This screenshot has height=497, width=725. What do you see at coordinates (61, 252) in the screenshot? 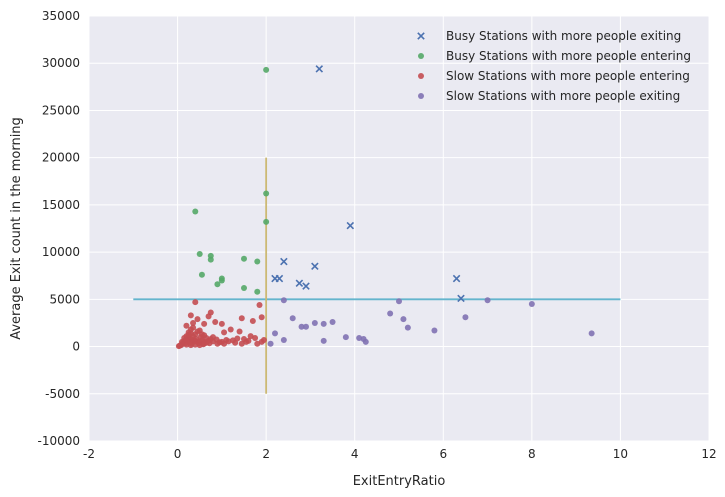
I see `y-tick-label: 10000` at bounding box center [61, 252].